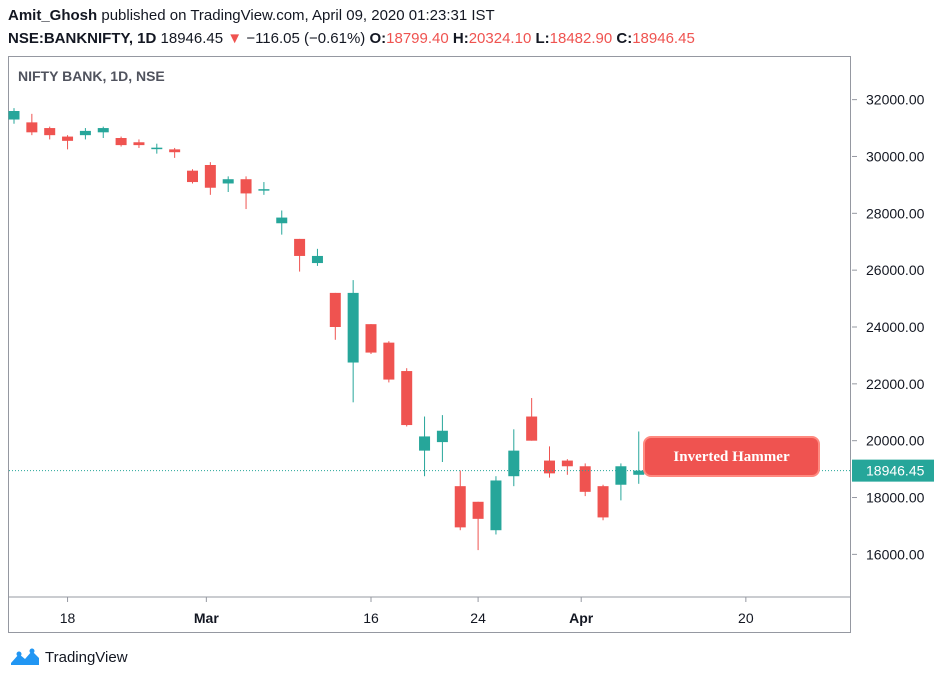  What do you see at coordinates (895, 384) in the screenshot?
I see `price-tick-label: 22000.00` at bounding box center [895, 384].